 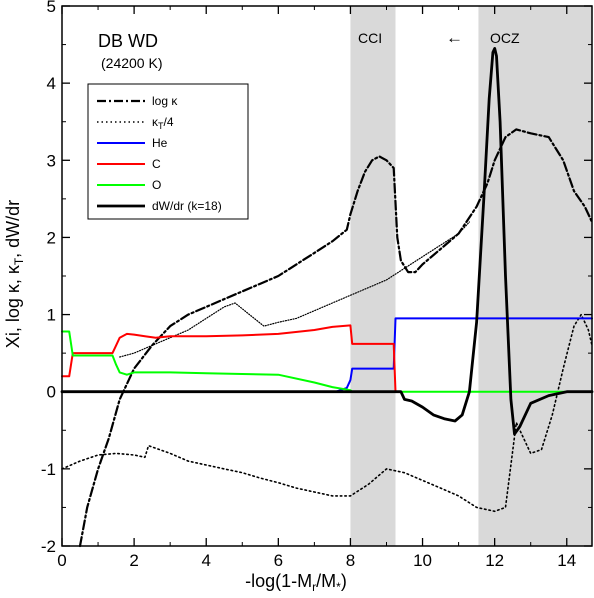 I want to click on x-axis-label: -log(1-Mr/M*), so click(x=296, y=582).